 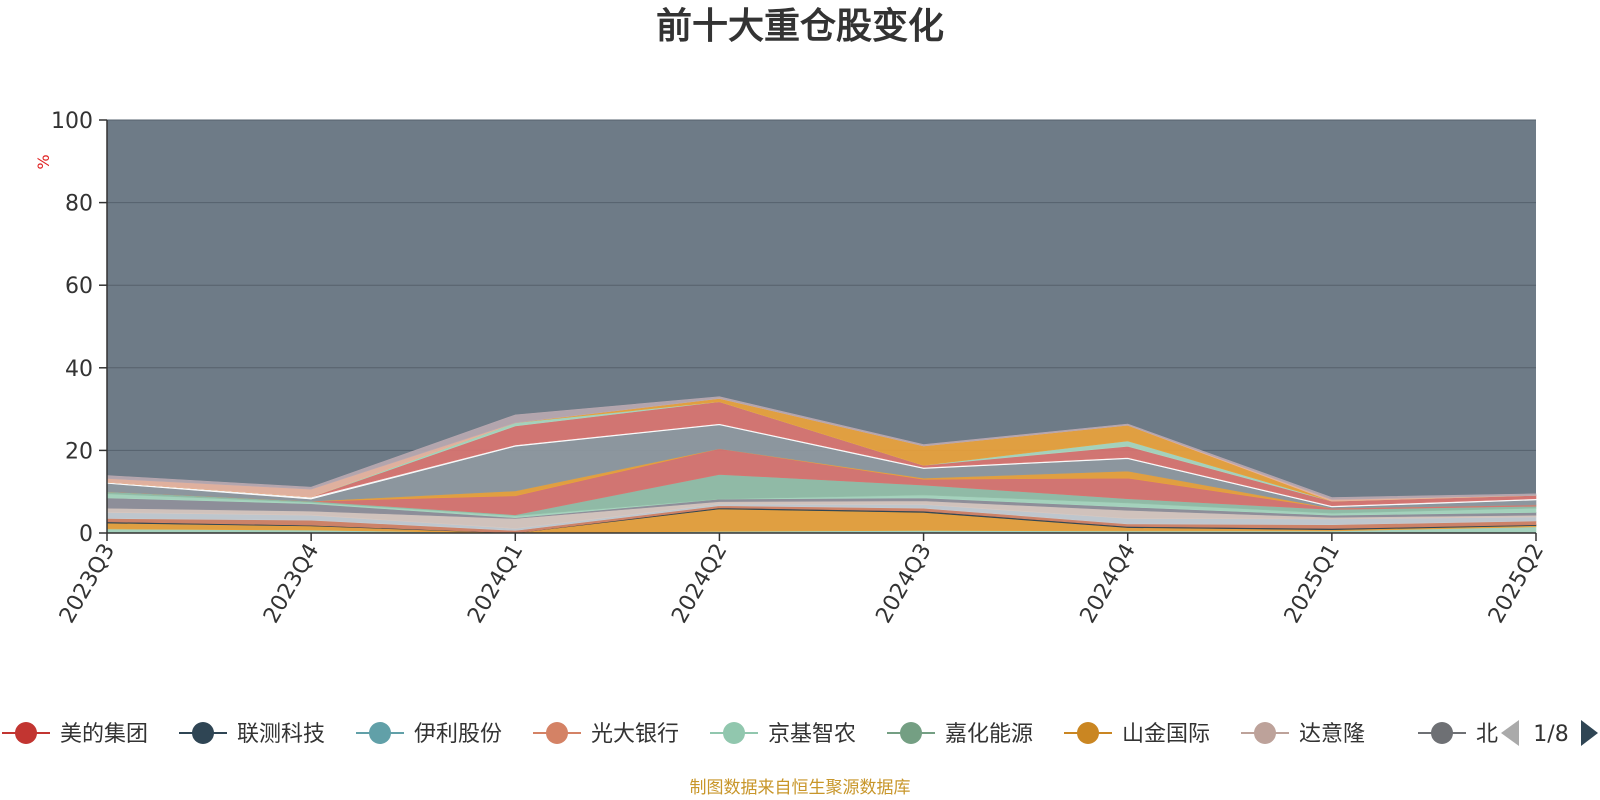 What do you see at coordinates (79, 204) in the screenshot?
I see `y-tick-label: 80` at bounding box center [79, 204].